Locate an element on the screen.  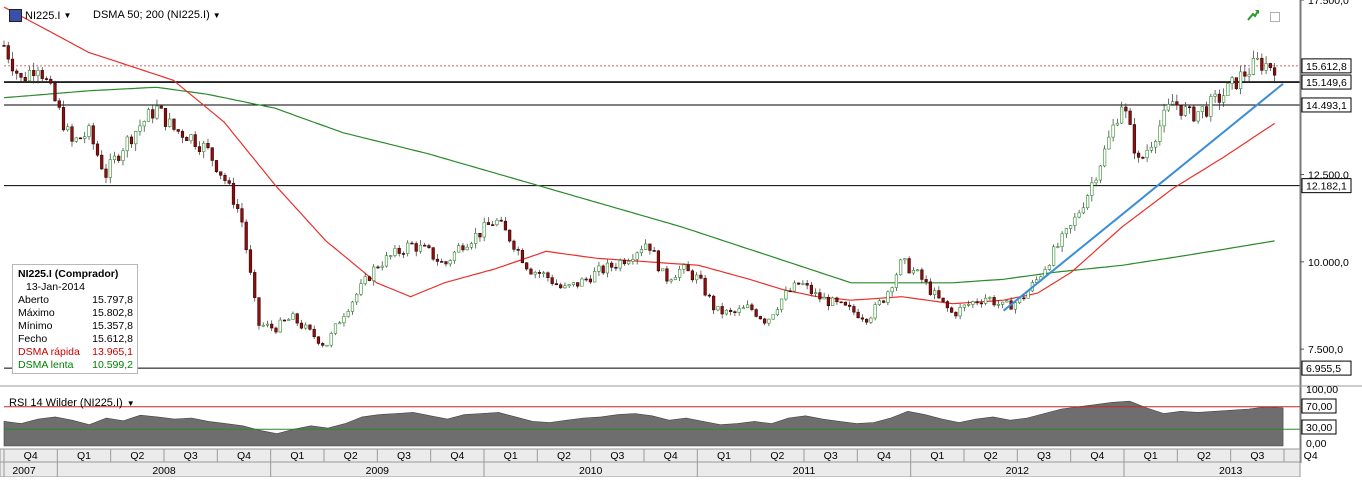
info-row-label: Aberto is located at coordinates (33, 300).